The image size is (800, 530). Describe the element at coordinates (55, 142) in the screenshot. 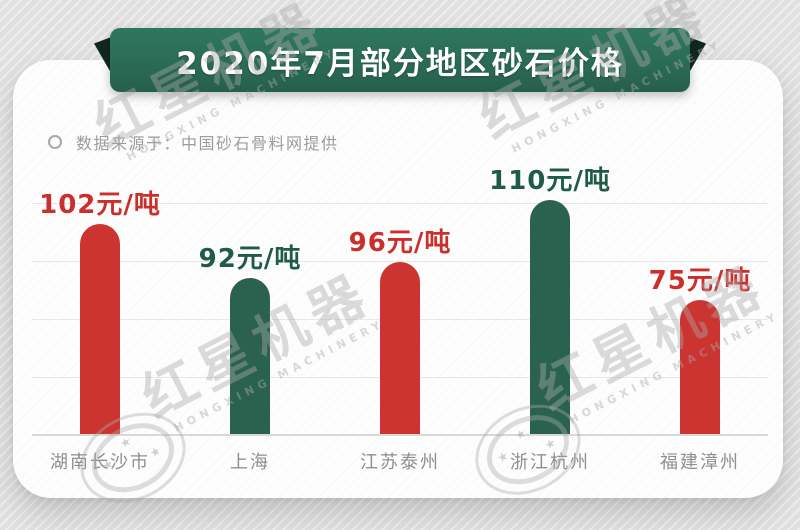

I see `circle-bullet-icon` at that location.